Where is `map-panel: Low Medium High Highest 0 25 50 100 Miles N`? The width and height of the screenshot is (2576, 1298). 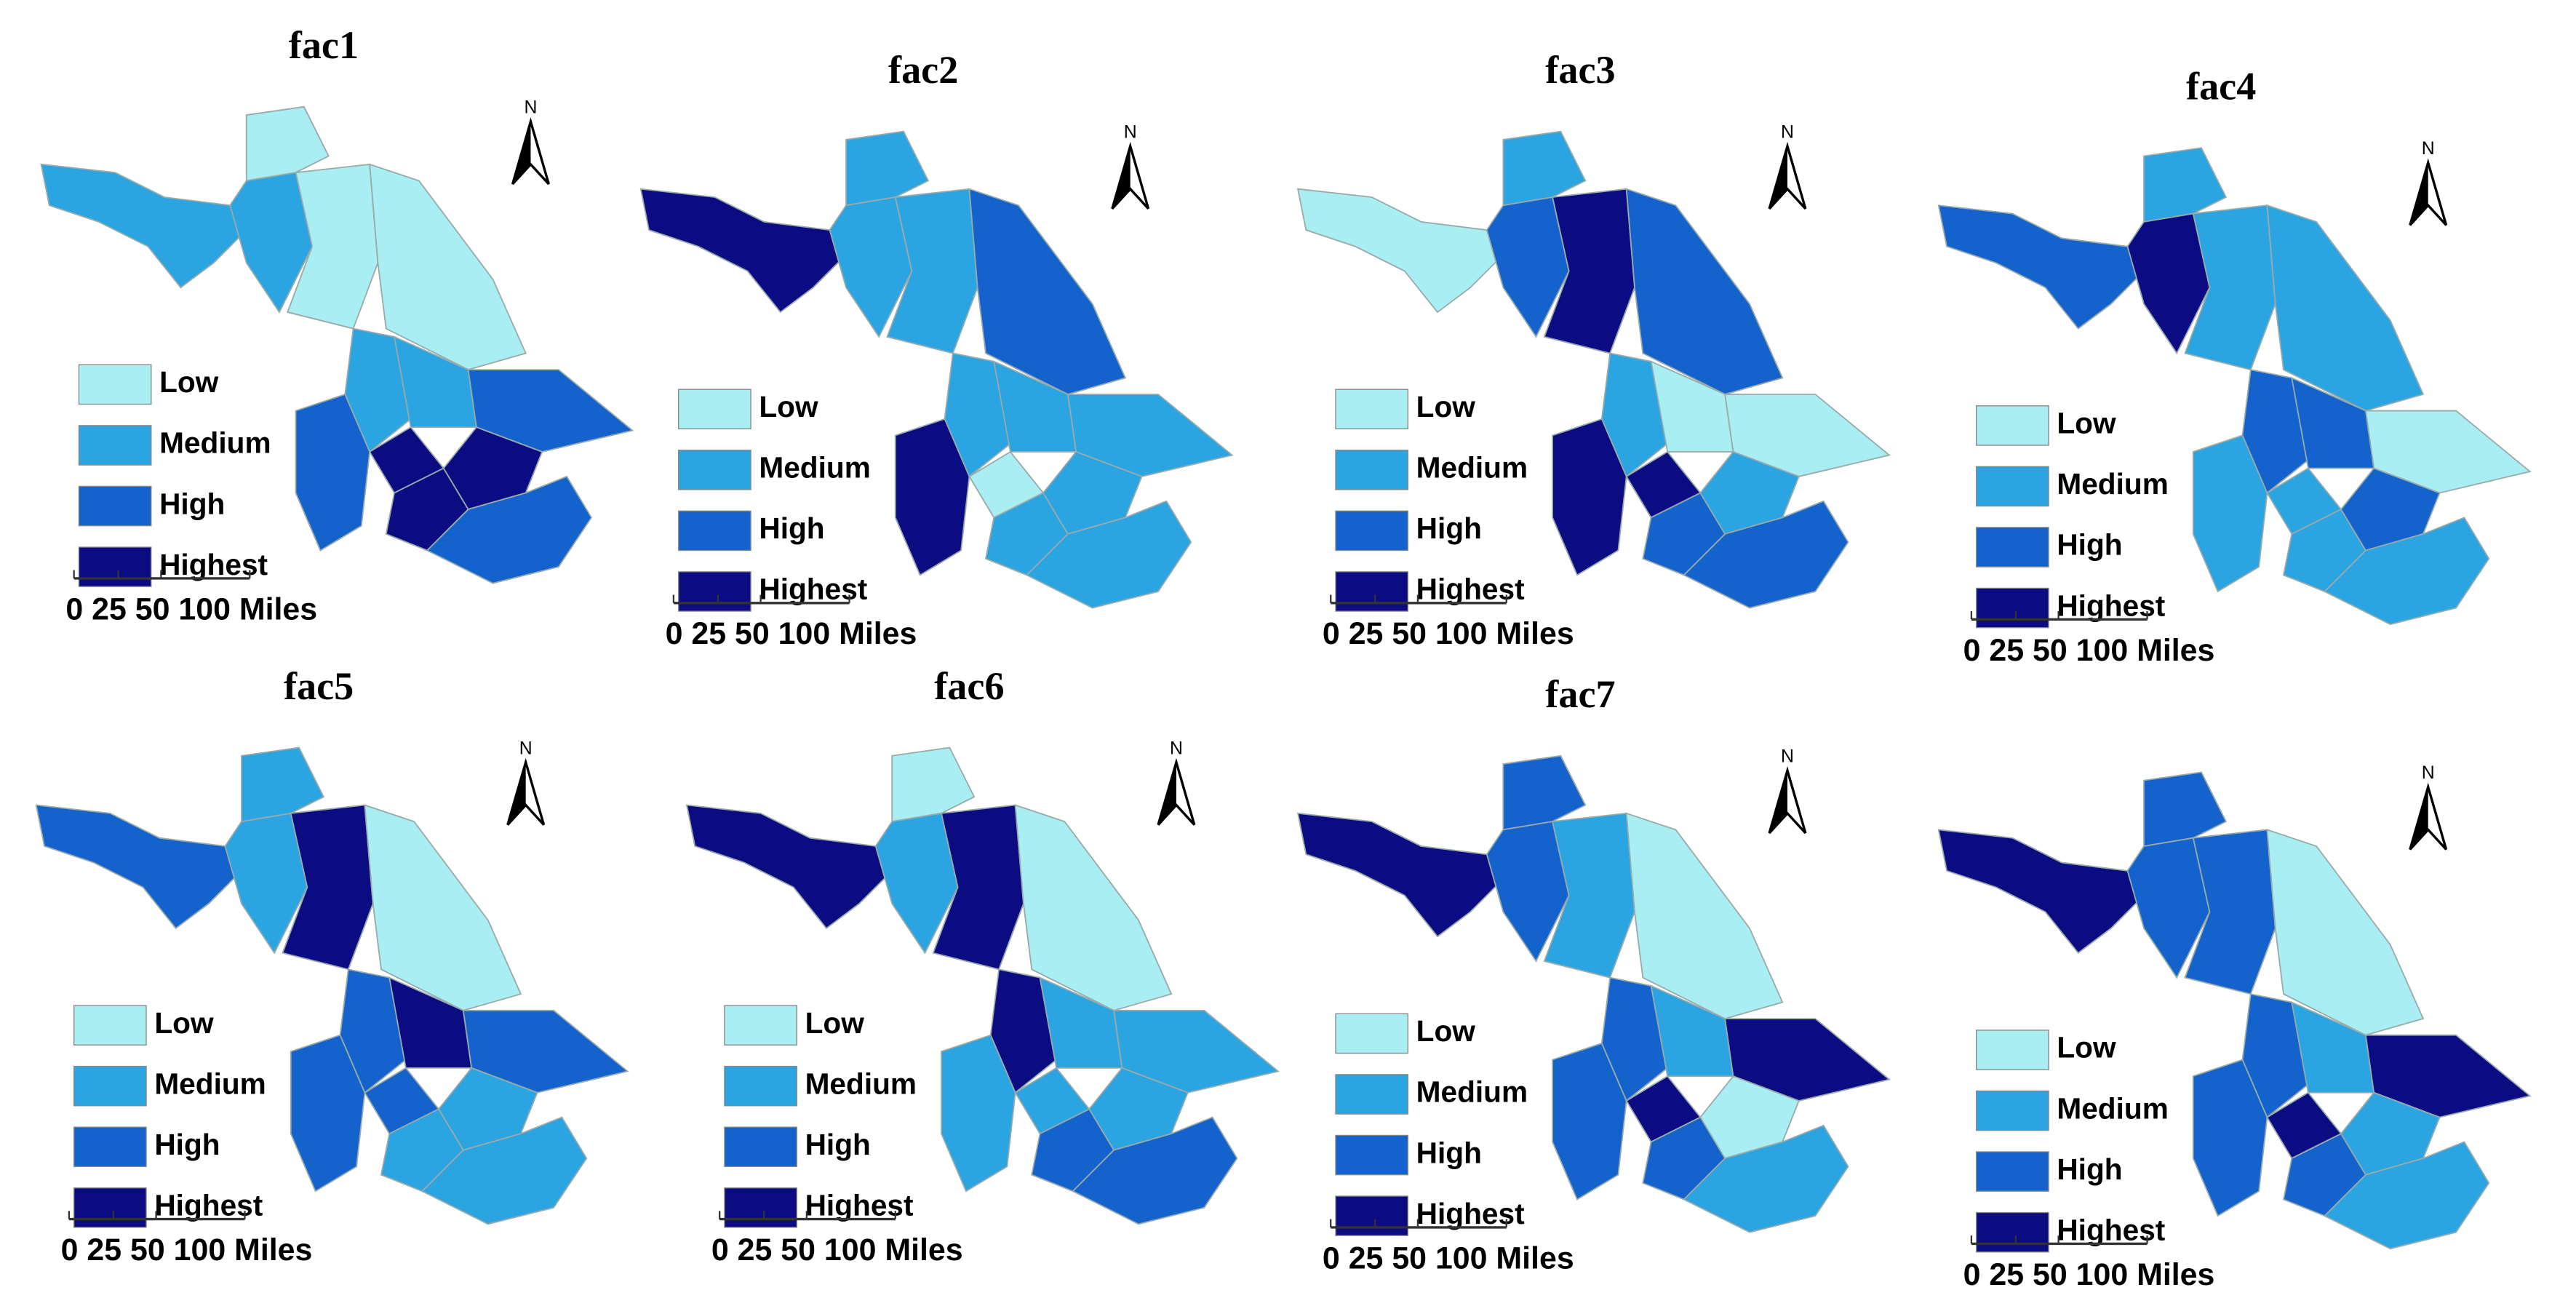
map-panel: Low Medium High Highest 0 25 50 100 Miles N is located at coordinates (2234, 1027).